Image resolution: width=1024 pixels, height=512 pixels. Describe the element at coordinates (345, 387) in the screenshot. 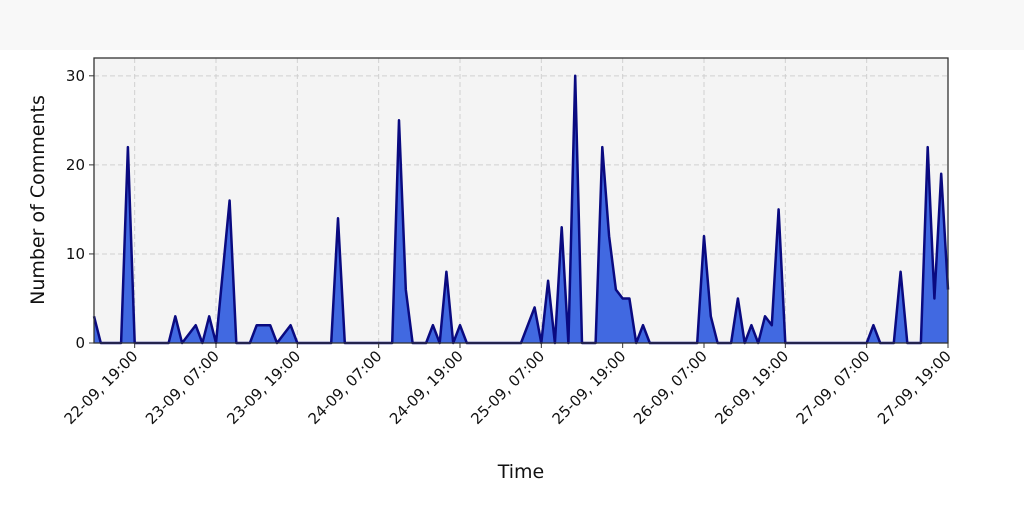

I see `x-tick-label: 24-09, 07:00` at that location.